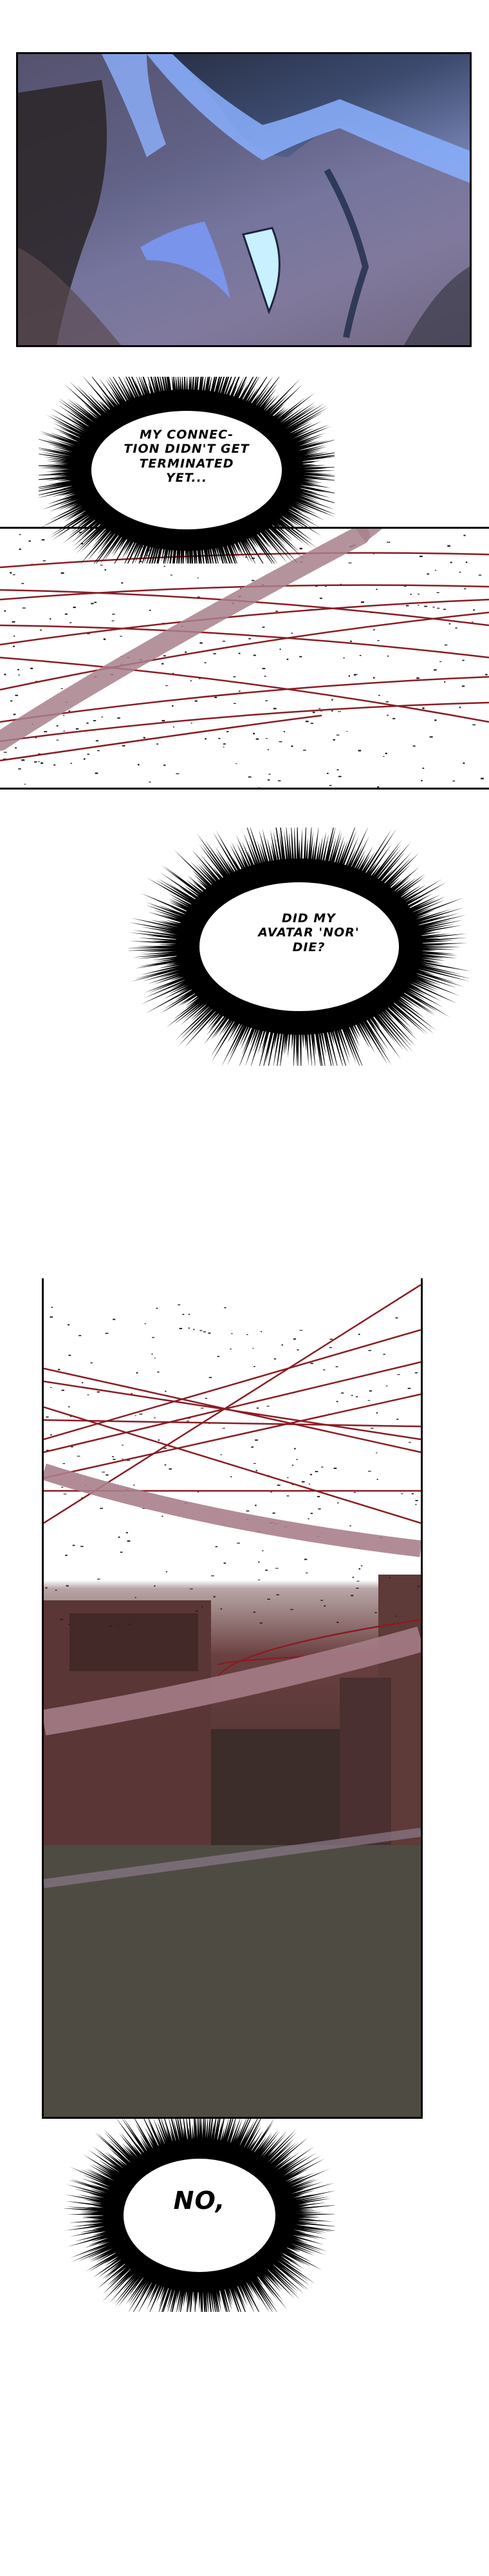  I want to click on ground, so click(232, 1981).